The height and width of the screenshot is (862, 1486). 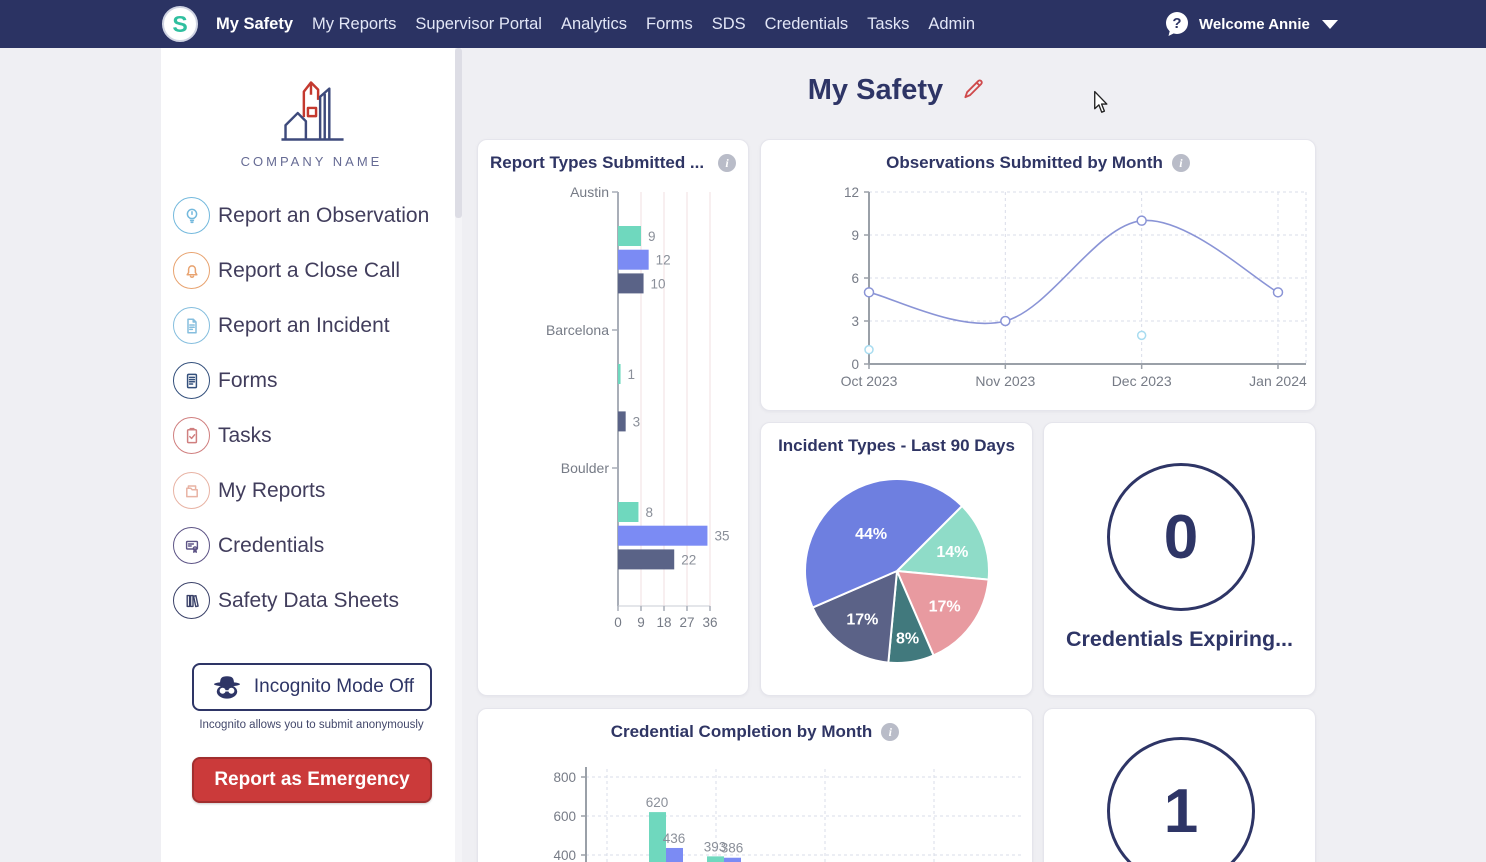 What do you see at coordinates (855, 278) in the screenshot?
I see `chart-text: 6` at bounding box center [855, 278].